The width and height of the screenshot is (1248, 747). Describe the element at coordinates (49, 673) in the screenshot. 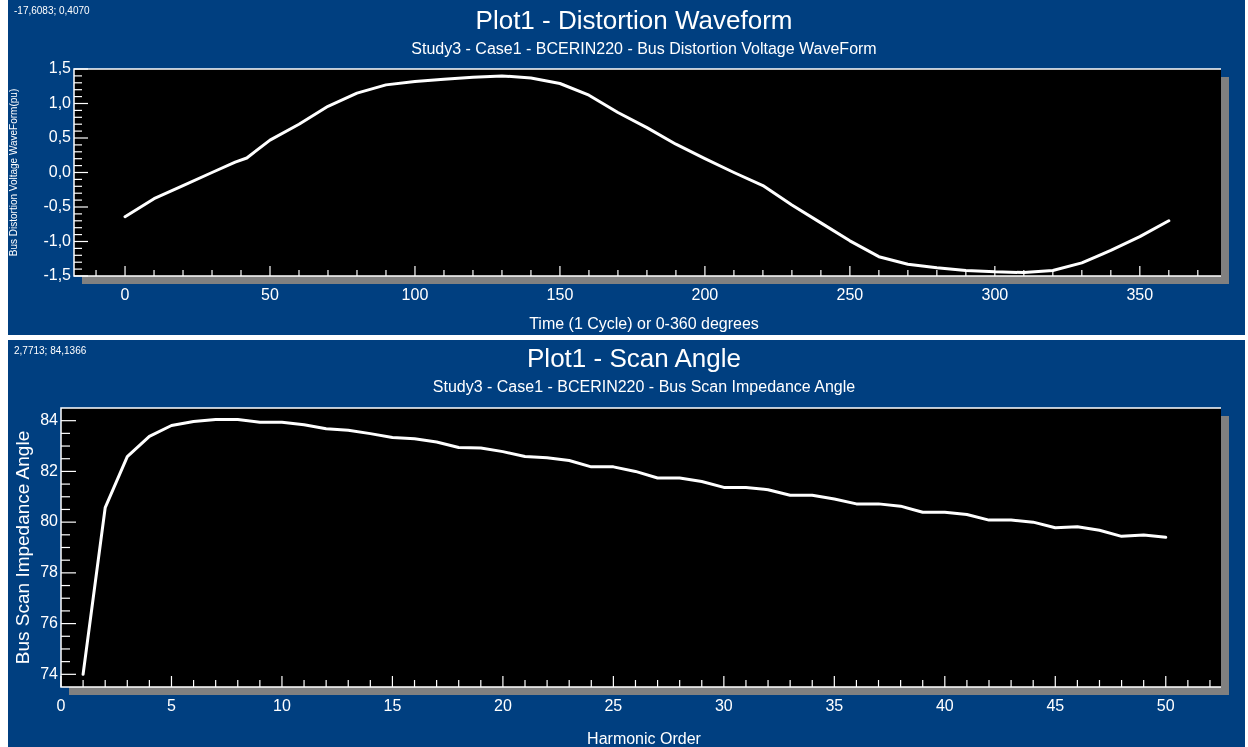

I see `y-tick-label: 74` at that location.